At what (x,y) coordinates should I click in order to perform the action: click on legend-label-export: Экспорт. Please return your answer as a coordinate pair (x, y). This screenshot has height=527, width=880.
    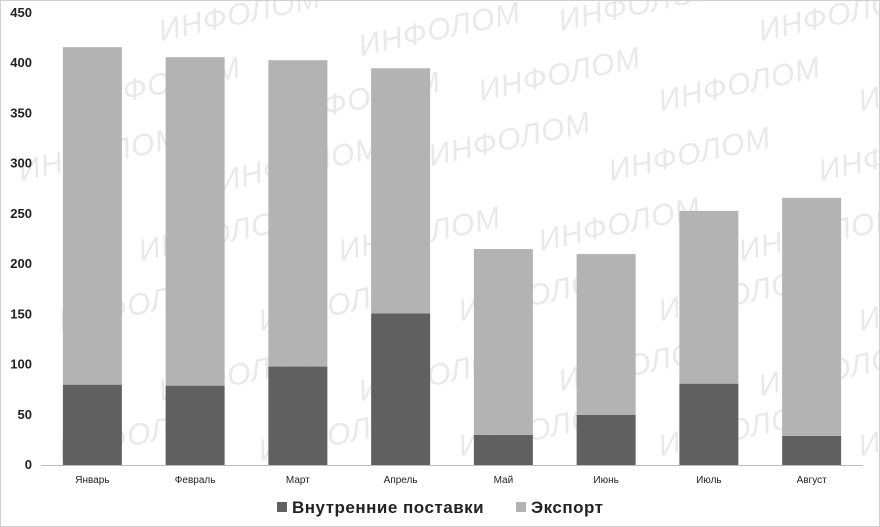
    Looking at the image, I should click on (567, 507).